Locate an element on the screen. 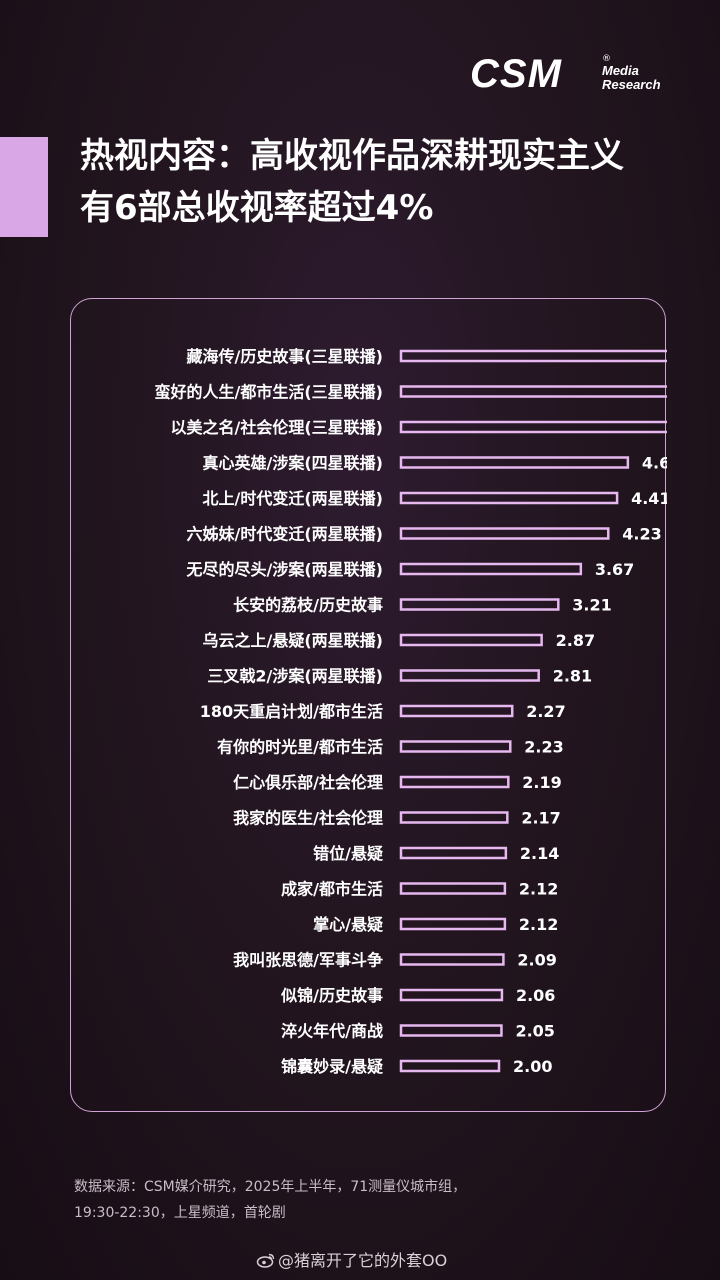 Image resolution: width=720 pixels, height=1280 pixels. category-label: 以美之名/社会伦理(三星联播) is located at coordinates (277, 427).